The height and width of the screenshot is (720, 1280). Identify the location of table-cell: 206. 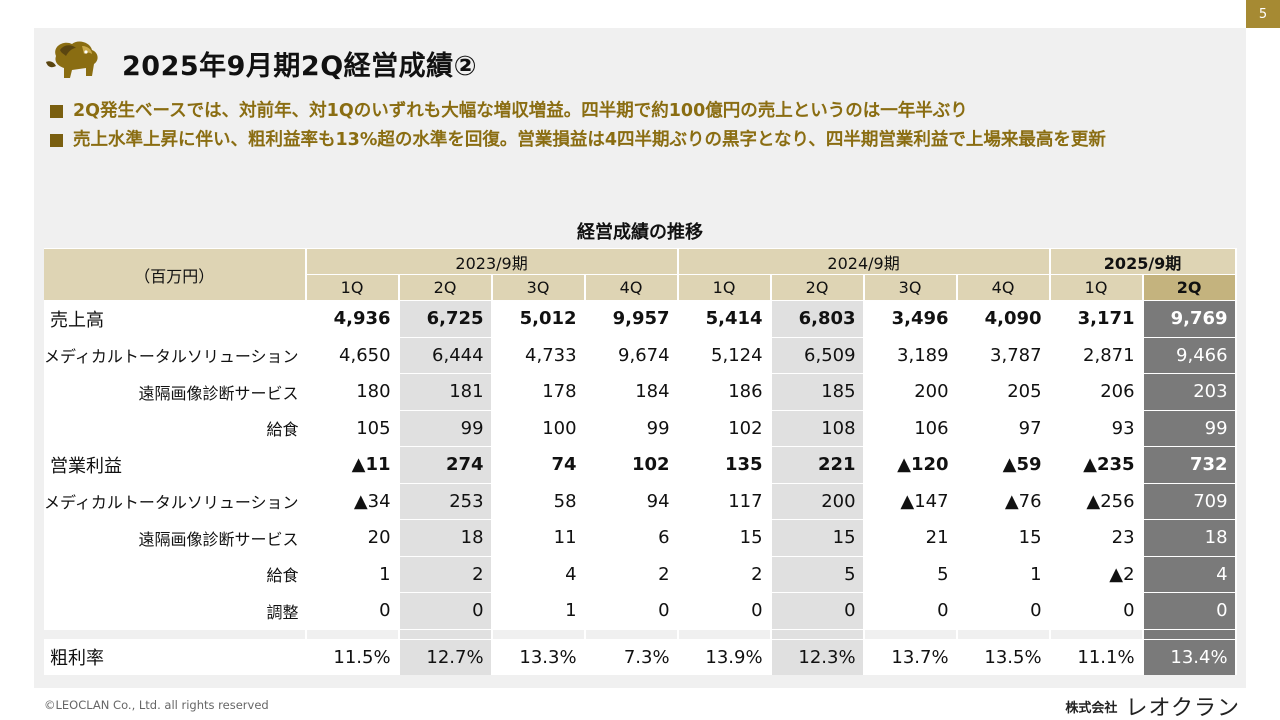
(1097, 391).